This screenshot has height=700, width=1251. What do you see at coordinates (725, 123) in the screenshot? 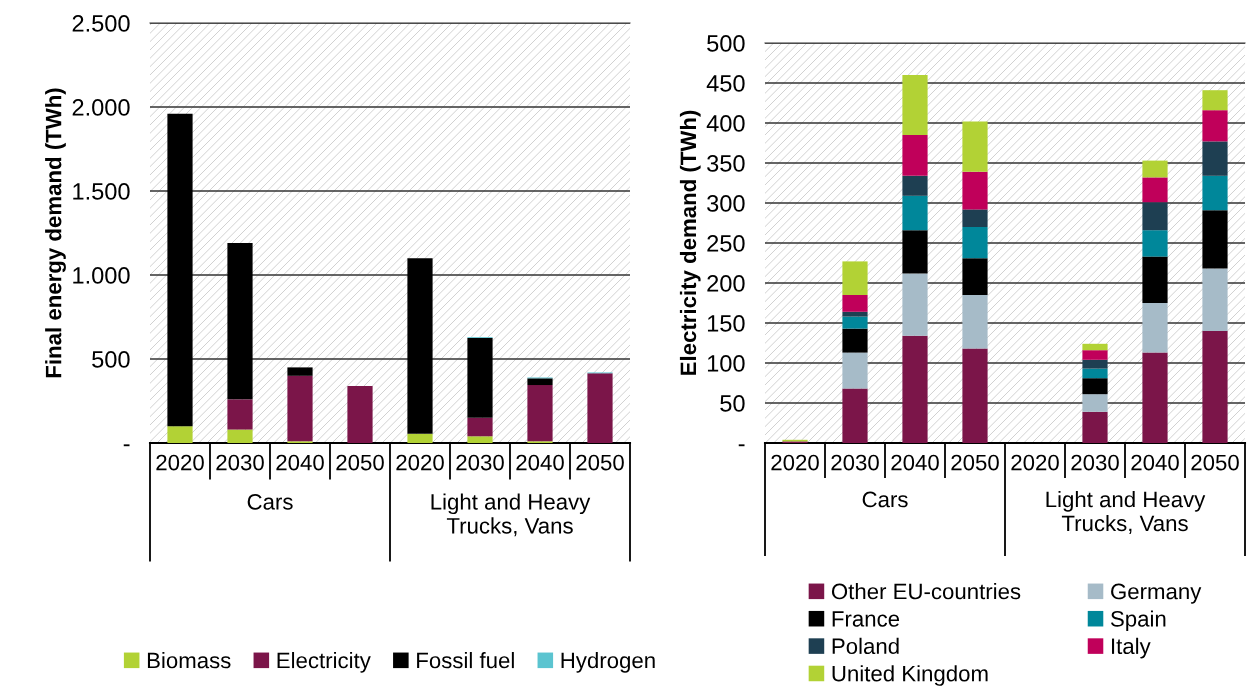
I see `y-tick-label: 400` at bounding box center [725, 123].